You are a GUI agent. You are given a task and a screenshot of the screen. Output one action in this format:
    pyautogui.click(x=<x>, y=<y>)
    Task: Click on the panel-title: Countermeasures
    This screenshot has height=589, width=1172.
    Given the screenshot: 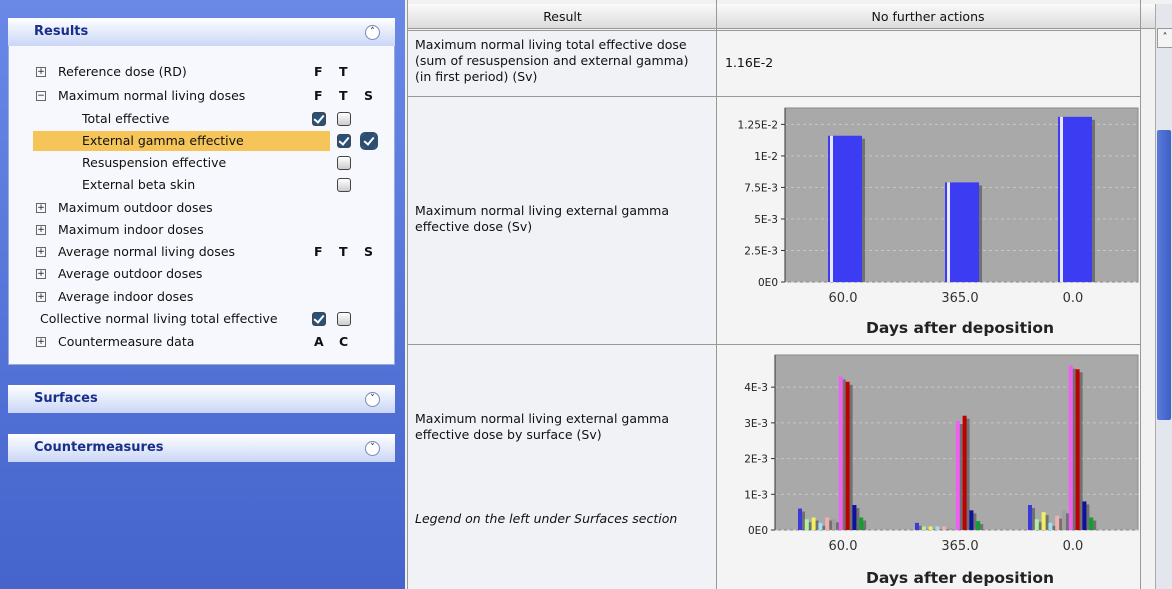 What is the action you would take?
    pyautogui.click(x=99, y=447)
    